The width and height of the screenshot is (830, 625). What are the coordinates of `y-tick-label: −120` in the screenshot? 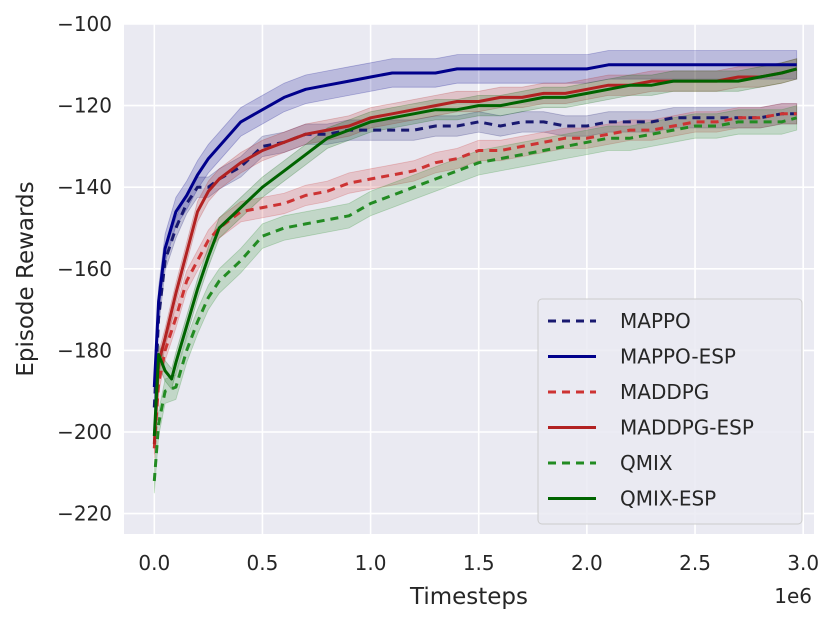 It's located at (84, 106).